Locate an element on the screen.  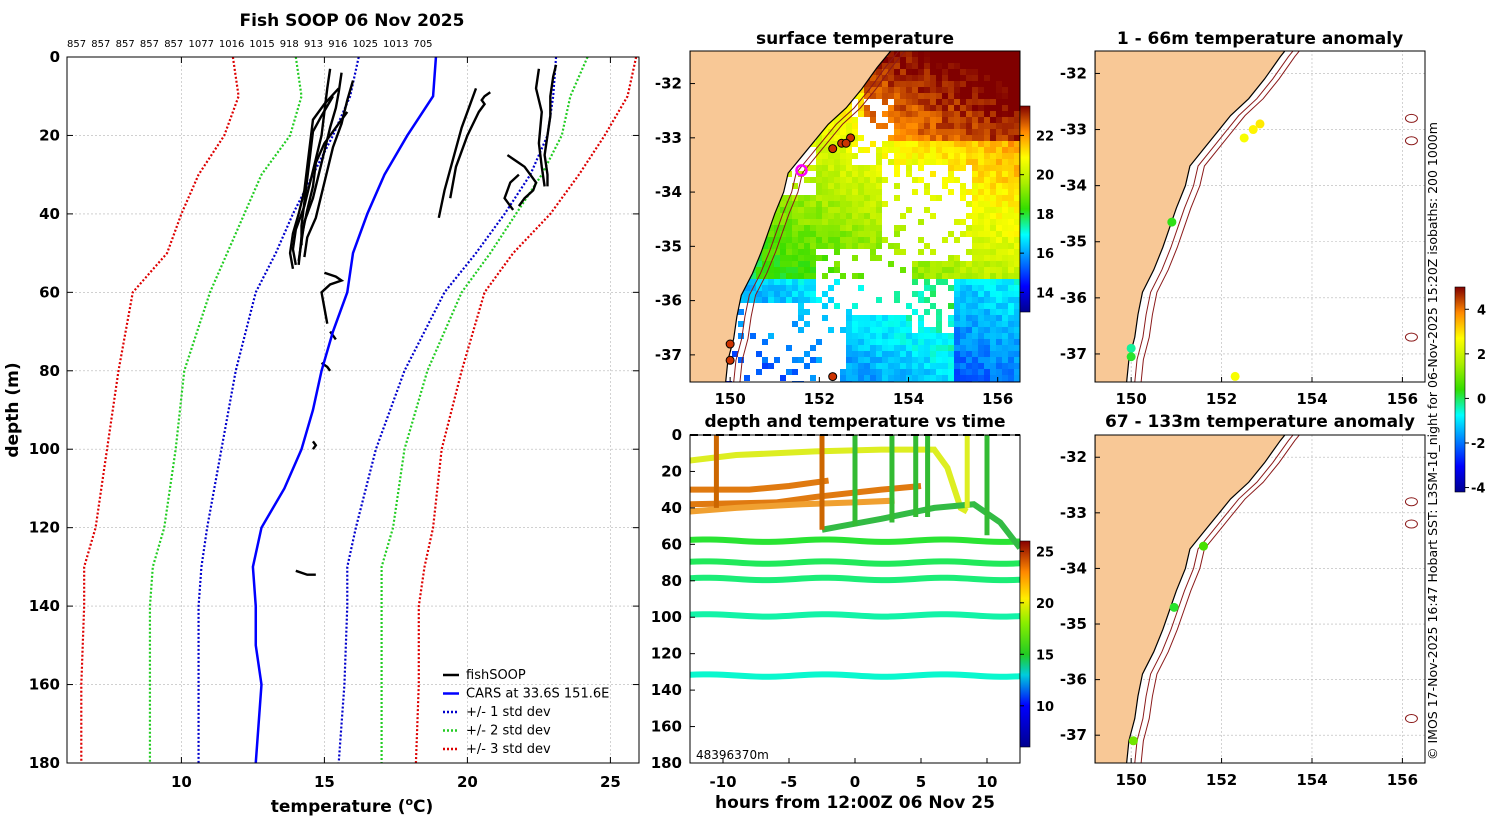
anom1-land is located at coordinates (1190, 216).